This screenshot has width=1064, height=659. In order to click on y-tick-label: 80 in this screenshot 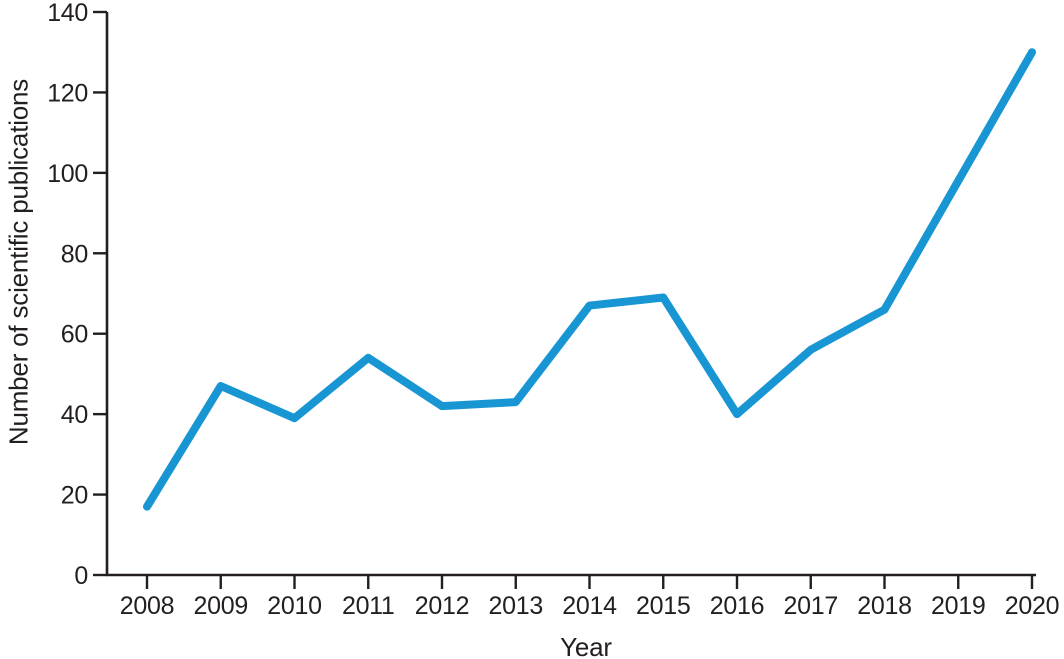, I will do `click(74, 254)`.